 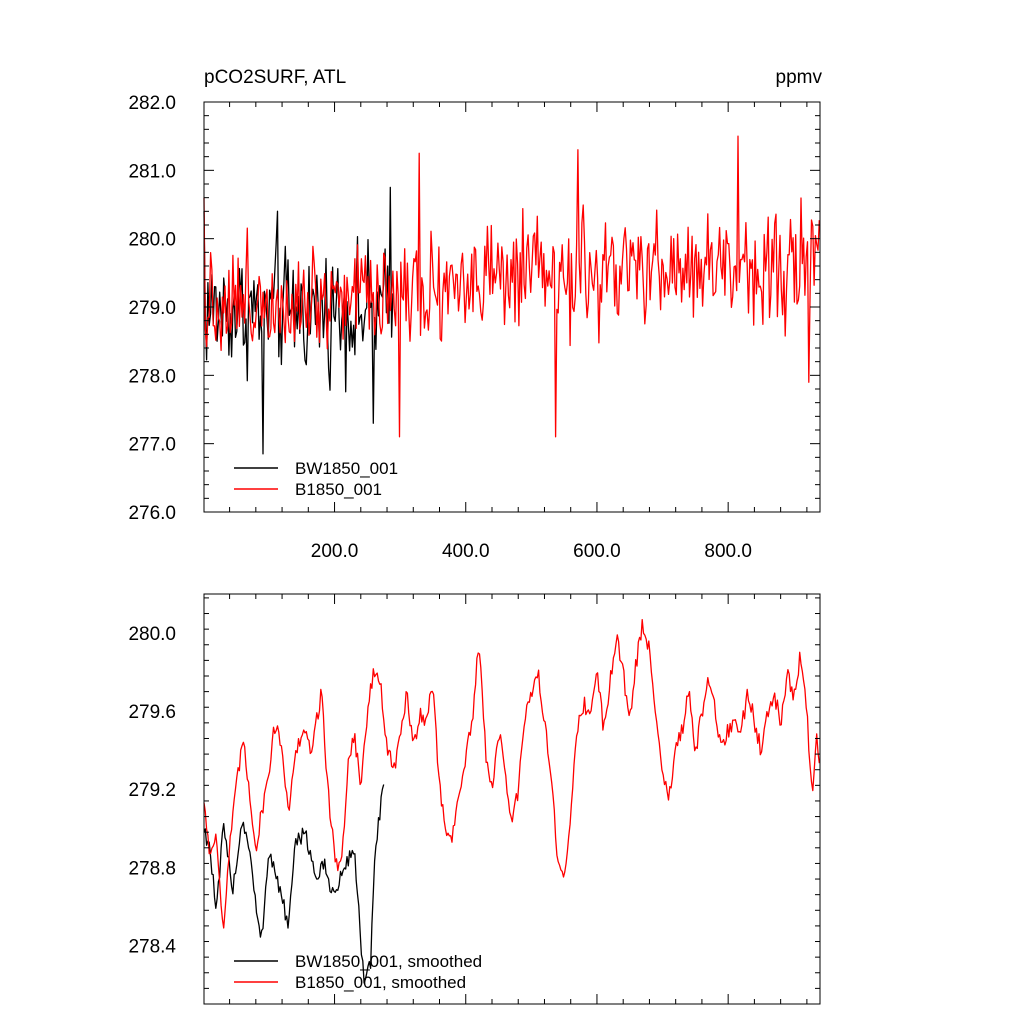 I want to click on y-tick-label: 276.0, so click(x=152, y=513).